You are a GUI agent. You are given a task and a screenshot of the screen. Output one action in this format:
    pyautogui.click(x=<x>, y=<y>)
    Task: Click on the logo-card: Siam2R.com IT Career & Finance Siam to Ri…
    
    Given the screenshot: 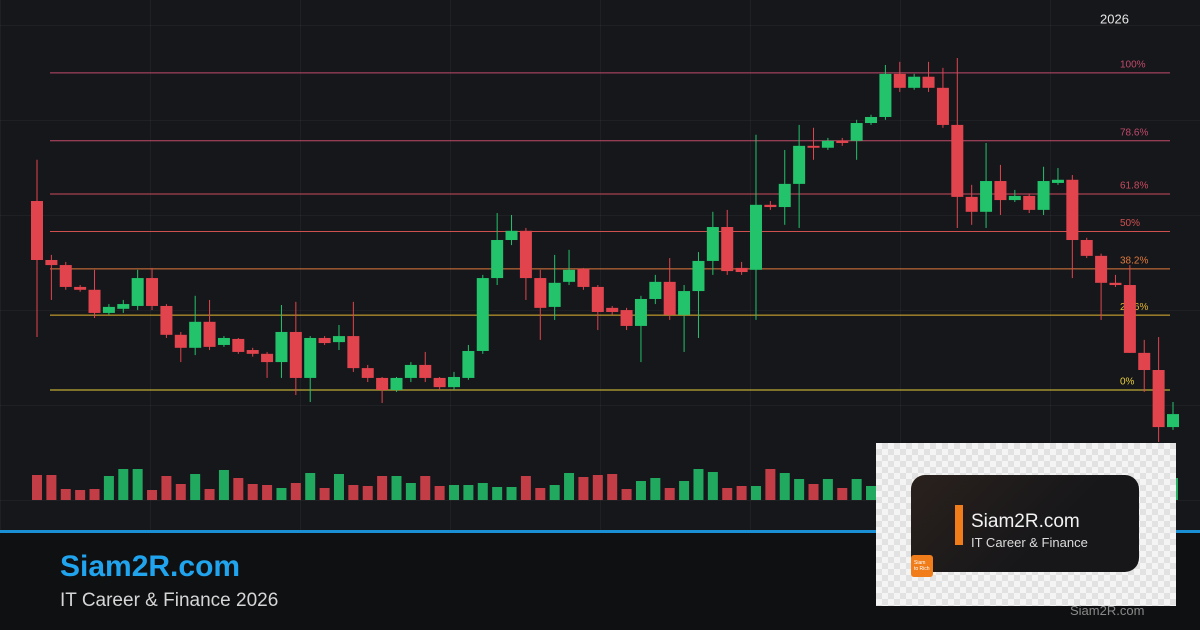 What is the action you would take?
    pyautogui.click(x=1026, y=524)
    